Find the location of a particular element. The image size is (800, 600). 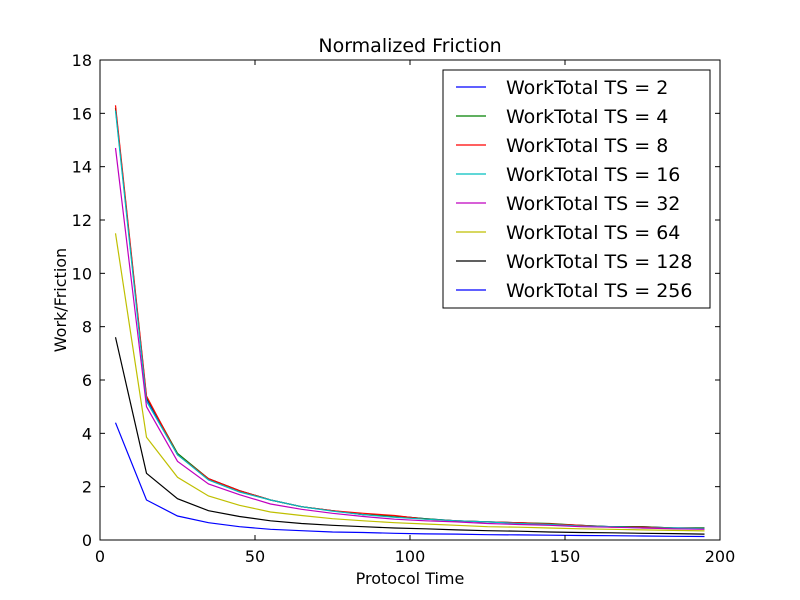

y-tick-label: 6 is located at coordinates (87, 380).